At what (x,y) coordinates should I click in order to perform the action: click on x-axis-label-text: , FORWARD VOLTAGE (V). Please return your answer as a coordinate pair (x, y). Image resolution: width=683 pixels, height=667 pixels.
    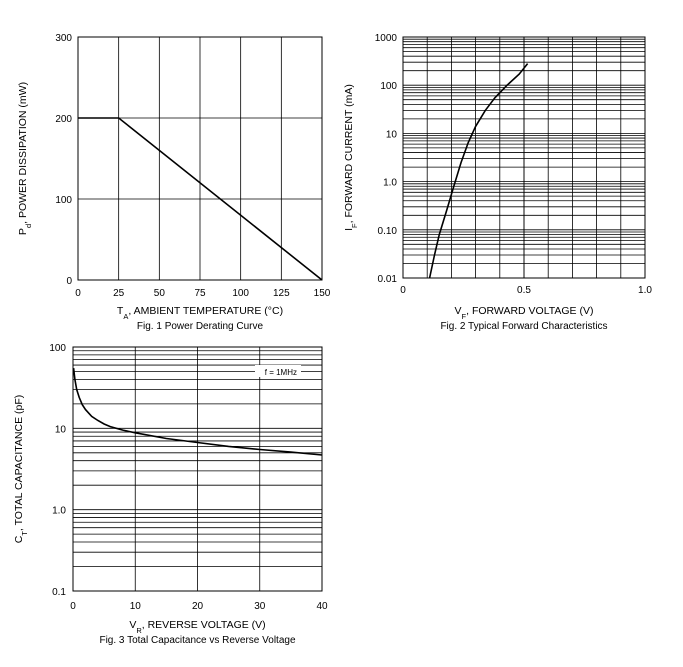
    Looking at the image, I should click on (529, 311).